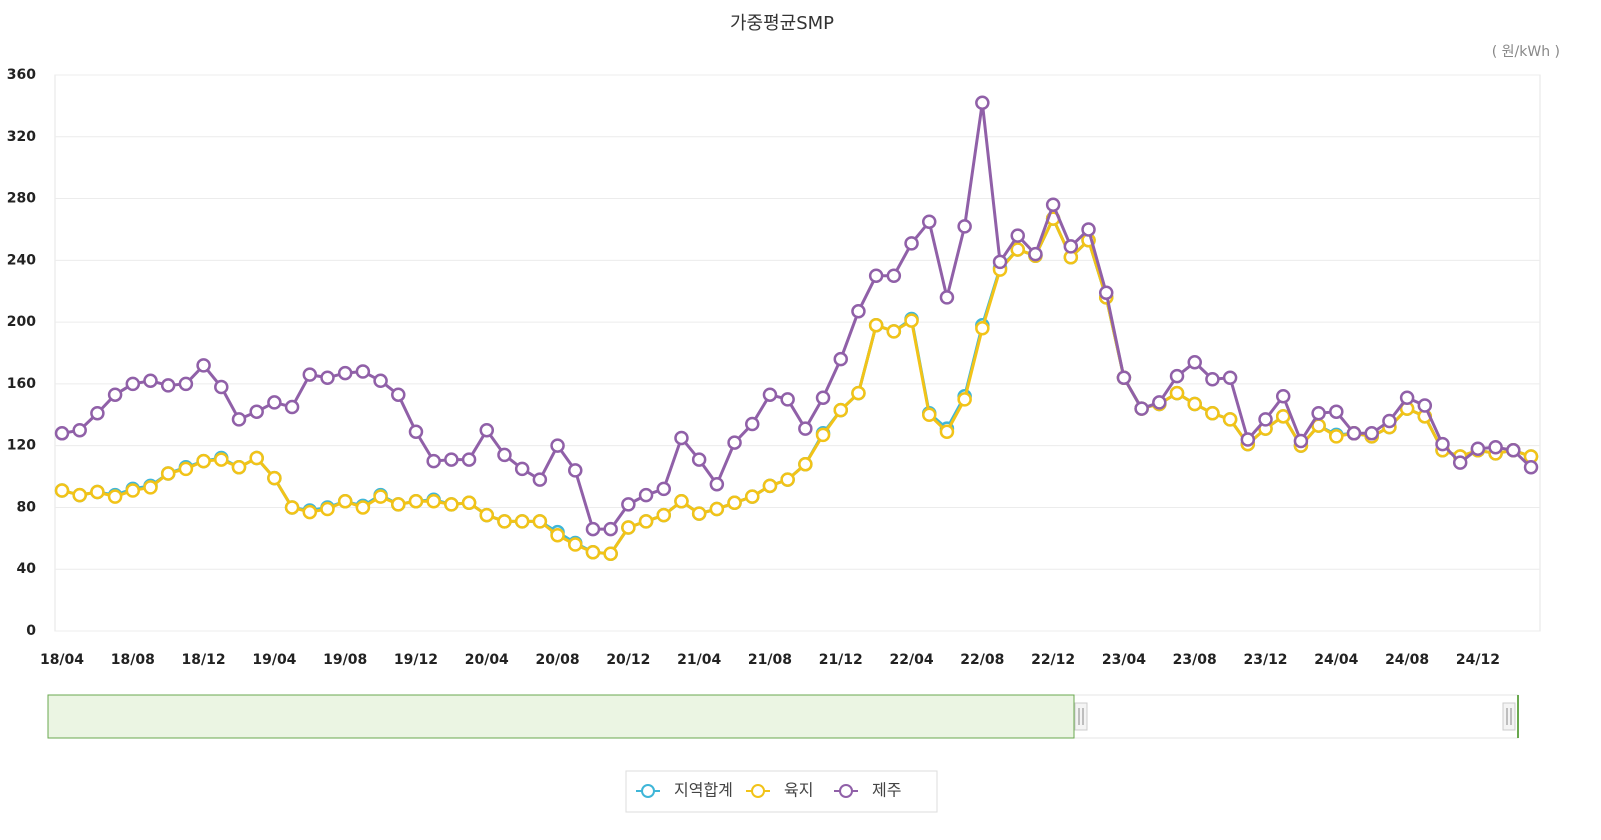 This screenshot has height=840, width=1601. I want to click on x-tick-label: 19/04, so click(274, 660).